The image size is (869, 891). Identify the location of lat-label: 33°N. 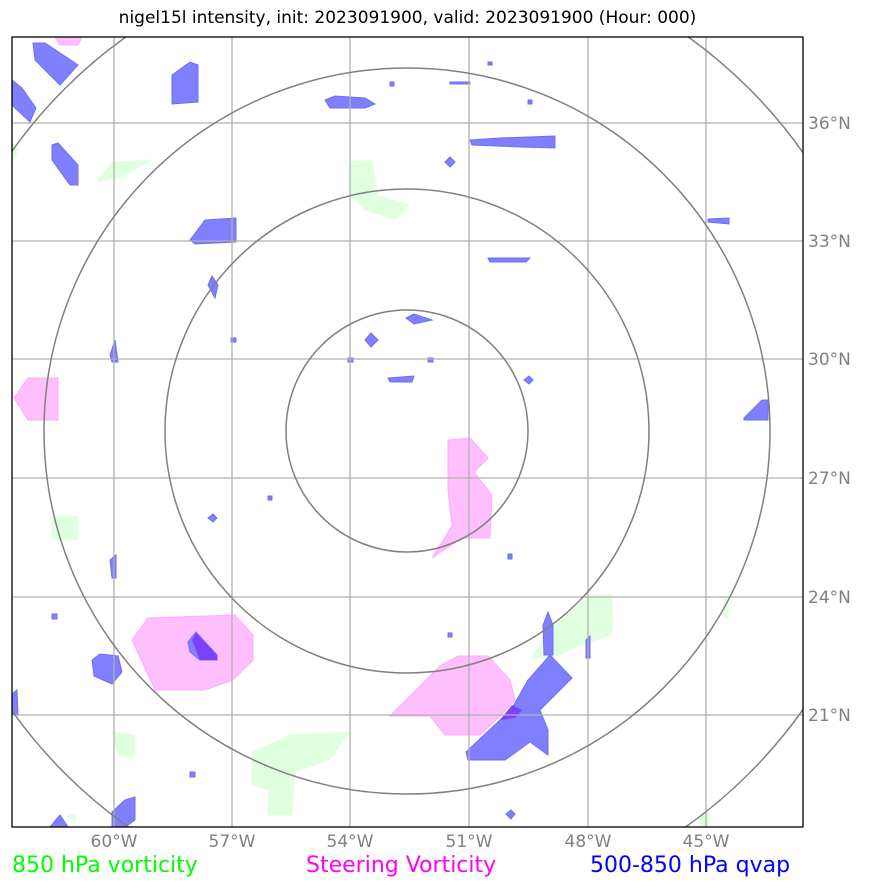
(829, 242).